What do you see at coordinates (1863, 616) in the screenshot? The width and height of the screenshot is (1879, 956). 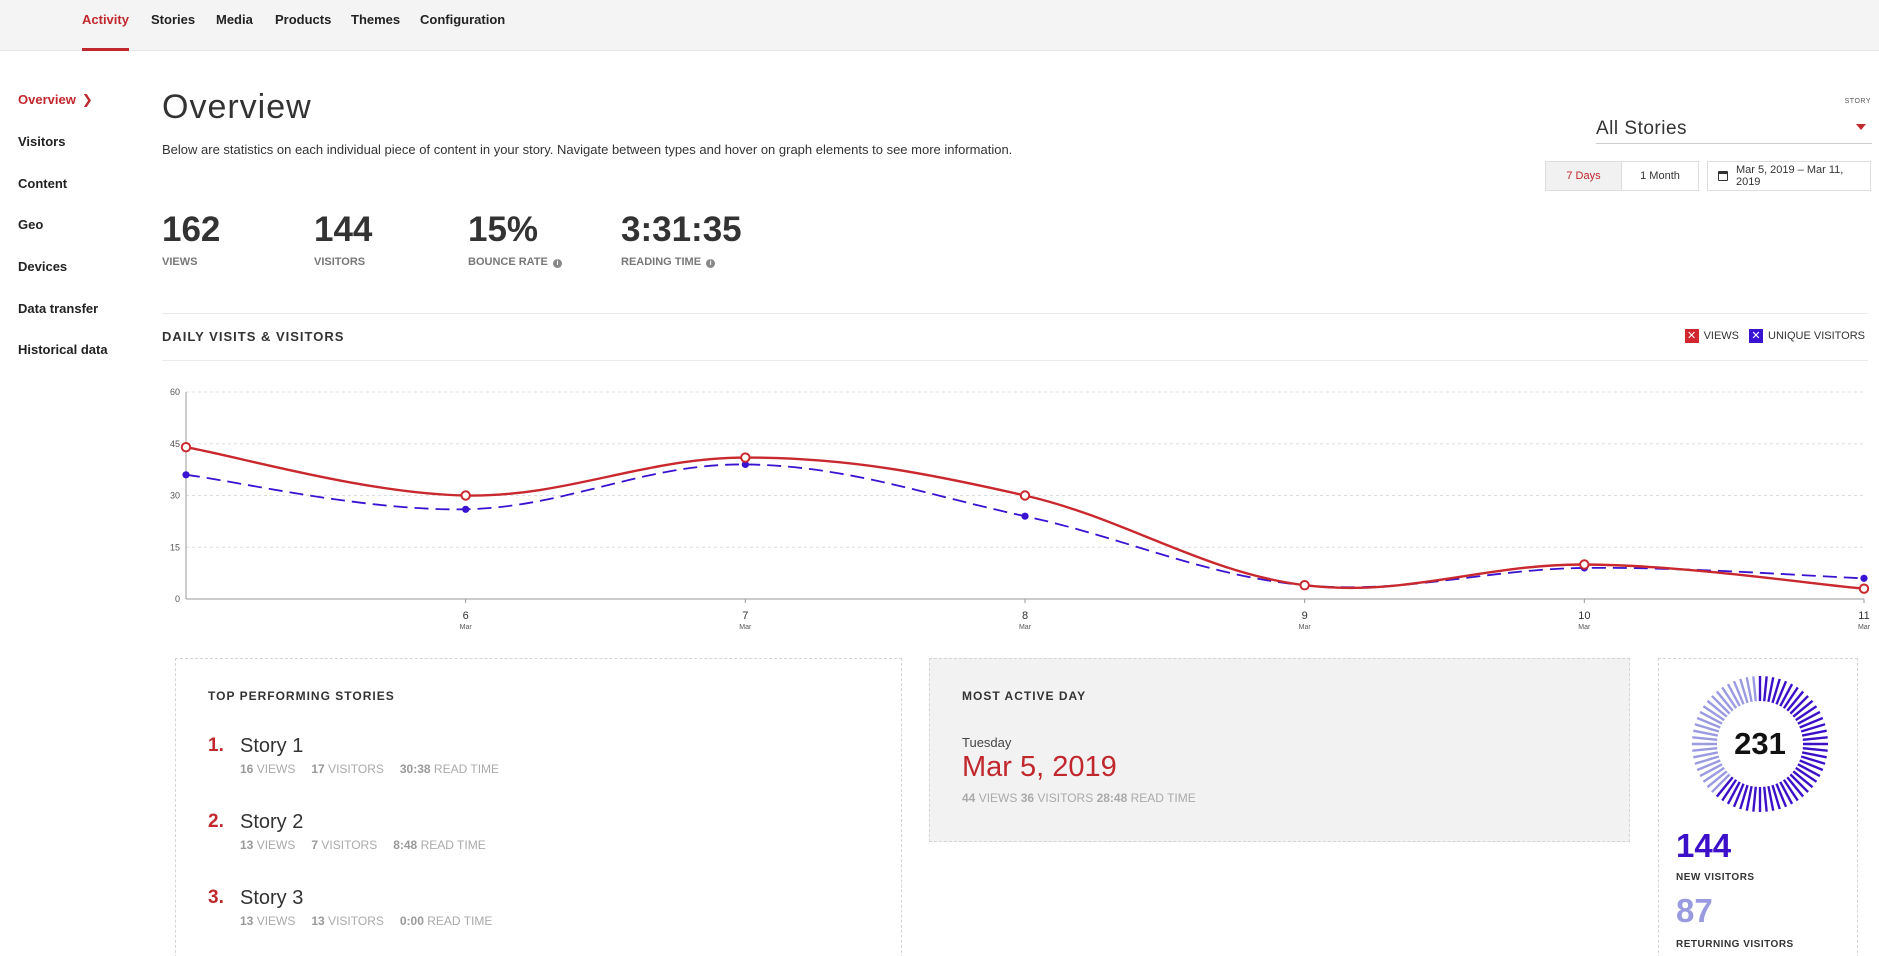 I see `x-tick-label: 11` at bounding box center [1863, 616].